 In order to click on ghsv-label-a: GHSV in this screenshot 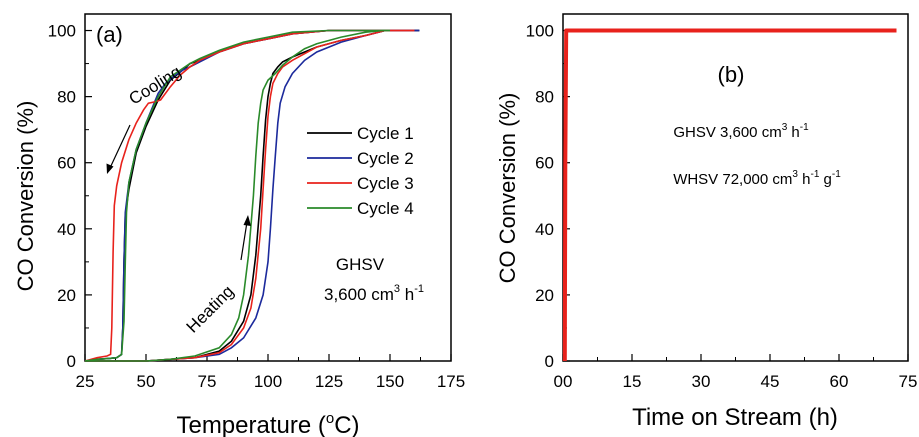, I will do `click(360, 264)`.